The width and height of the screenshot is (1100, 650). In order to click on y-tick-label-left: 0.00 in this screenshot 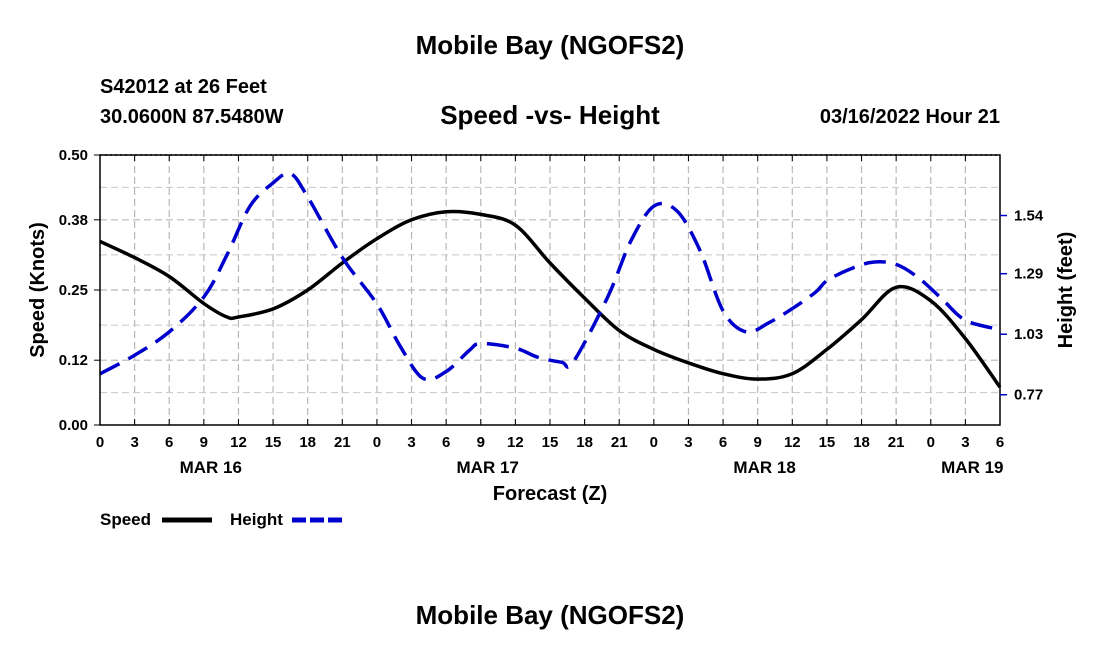, I will do `click(73, 425)`.